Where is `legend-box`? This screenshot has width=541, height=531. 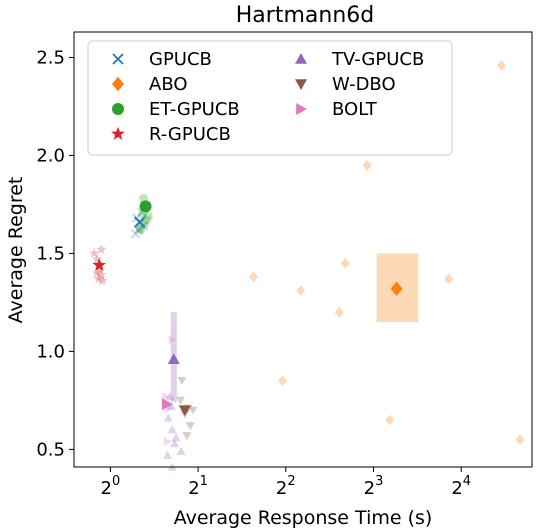
legend-box is located at coordinates (270, 98).